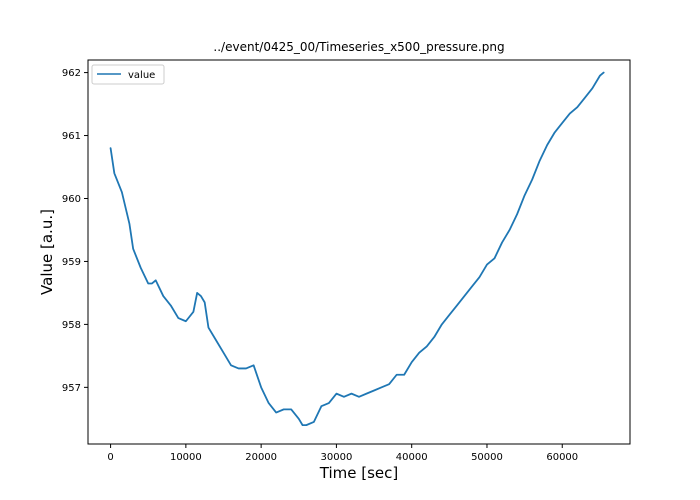 The image size is (700, 500). Describe the element at coordinates (412, 457) in the screenshot. I see `x-tick-label: 40000` at that location.